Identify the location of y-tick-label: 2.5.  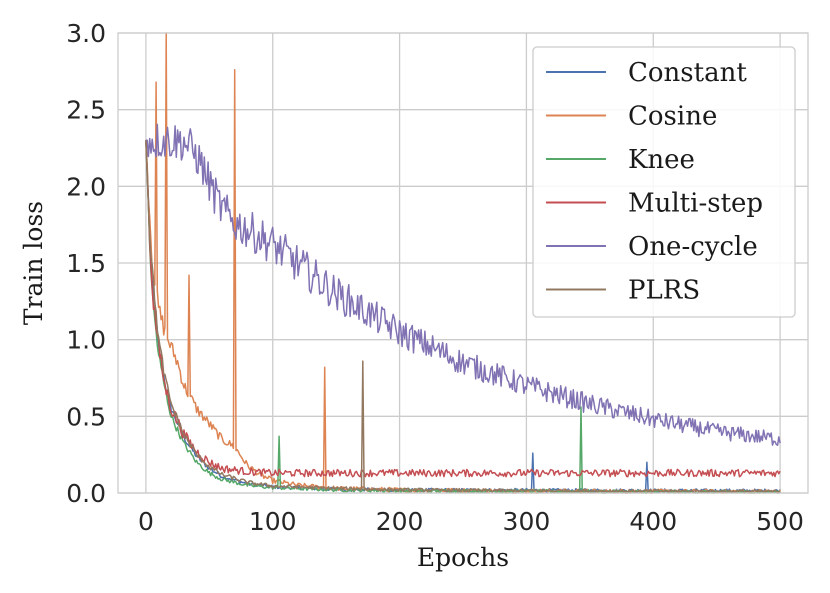
(86, 110).